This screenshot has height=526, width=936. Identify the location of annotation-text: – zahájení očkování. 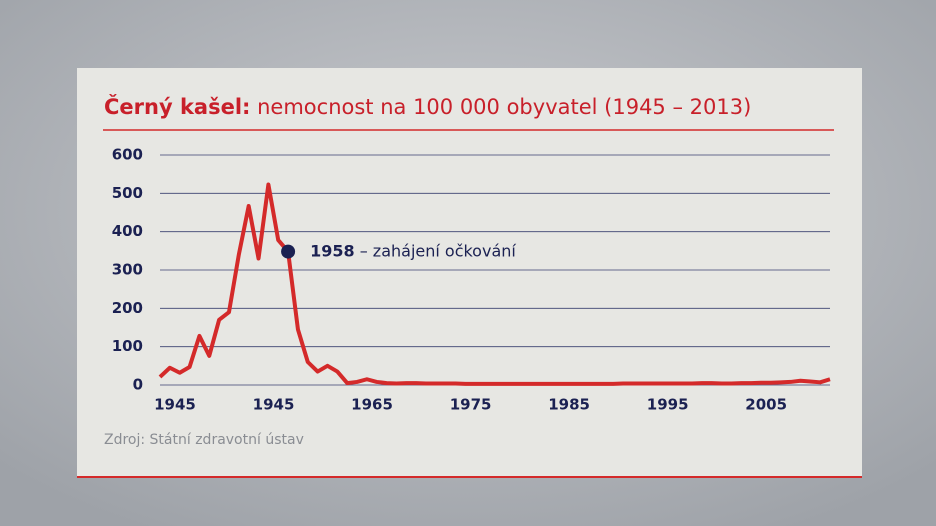
(438, 250).